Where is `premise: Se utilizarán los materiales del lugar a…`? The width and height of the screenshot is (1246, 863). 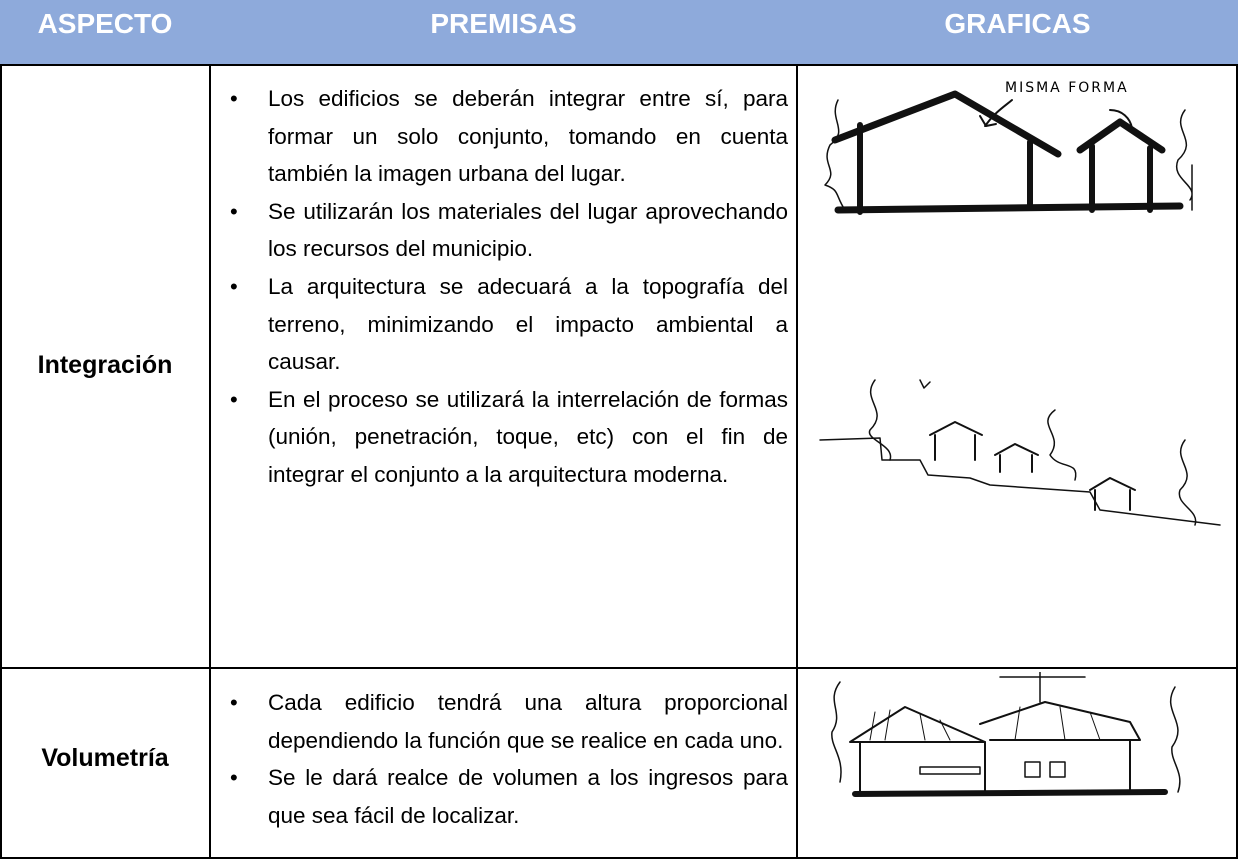 premise: Se utilizarán los materiales del lugar a… is located at coordinates (499, 230).